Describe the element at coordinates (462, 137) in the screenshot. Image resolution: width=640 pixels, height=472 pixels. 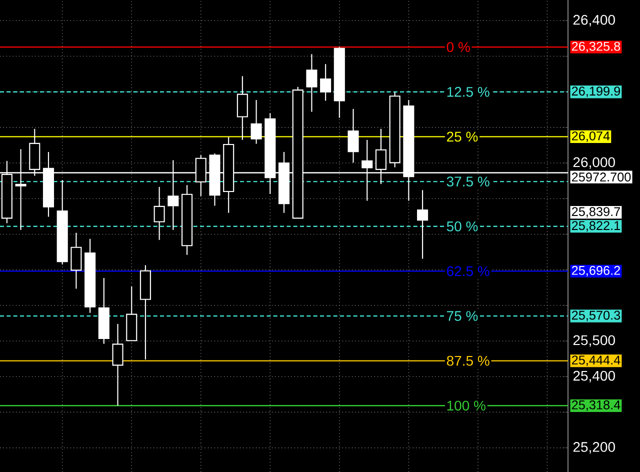
I see `annotation: 25 %` at that location.